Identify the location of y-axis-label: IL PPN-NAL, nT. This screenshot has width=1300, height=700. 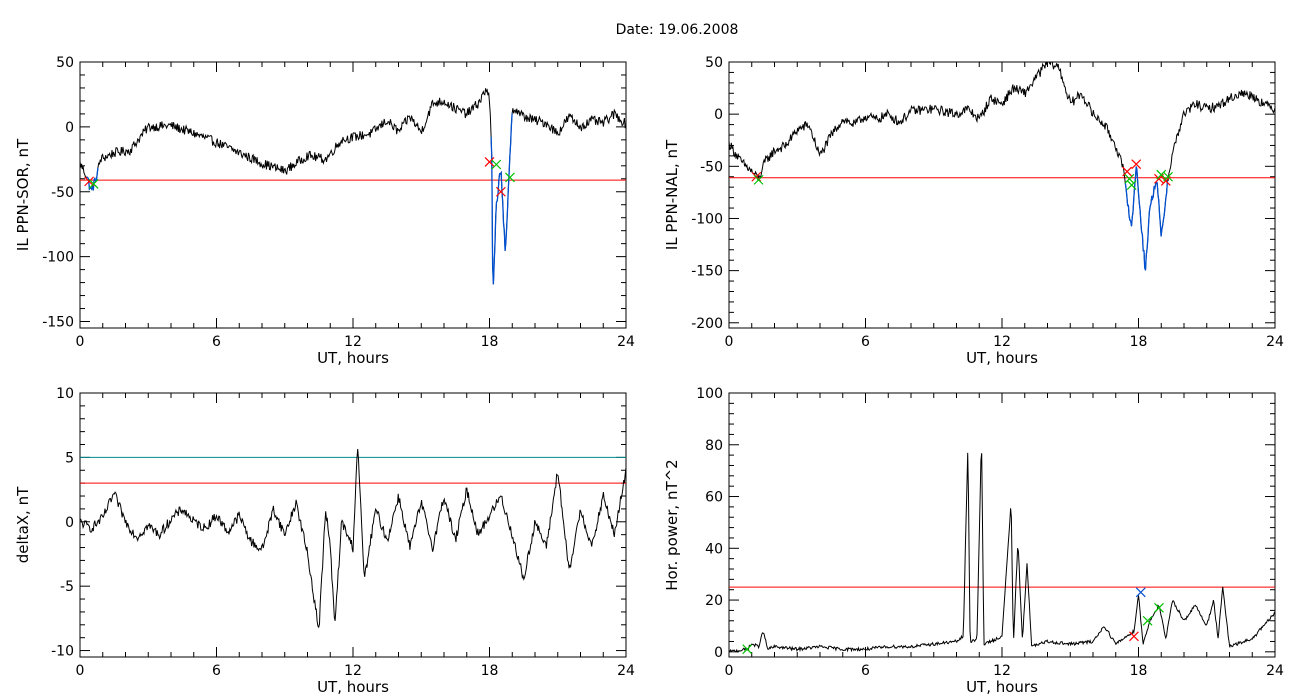
(672, 194).